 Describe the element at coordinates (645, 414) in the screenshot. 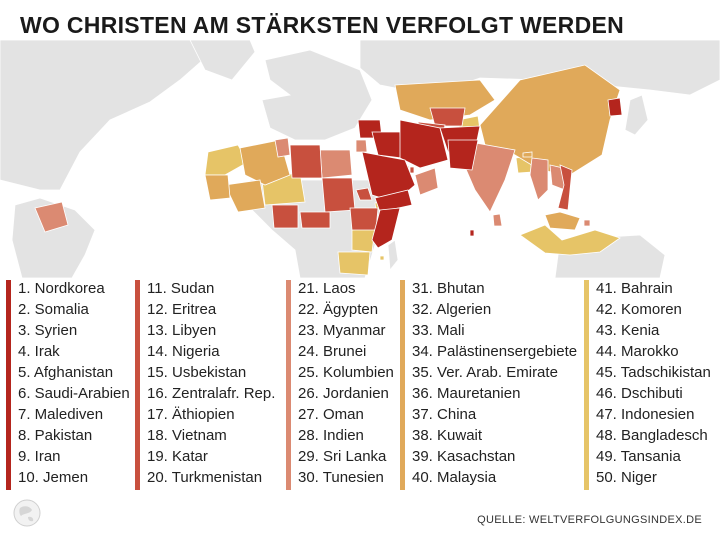

I see `legend-item: 47. Indonesien` at that location.